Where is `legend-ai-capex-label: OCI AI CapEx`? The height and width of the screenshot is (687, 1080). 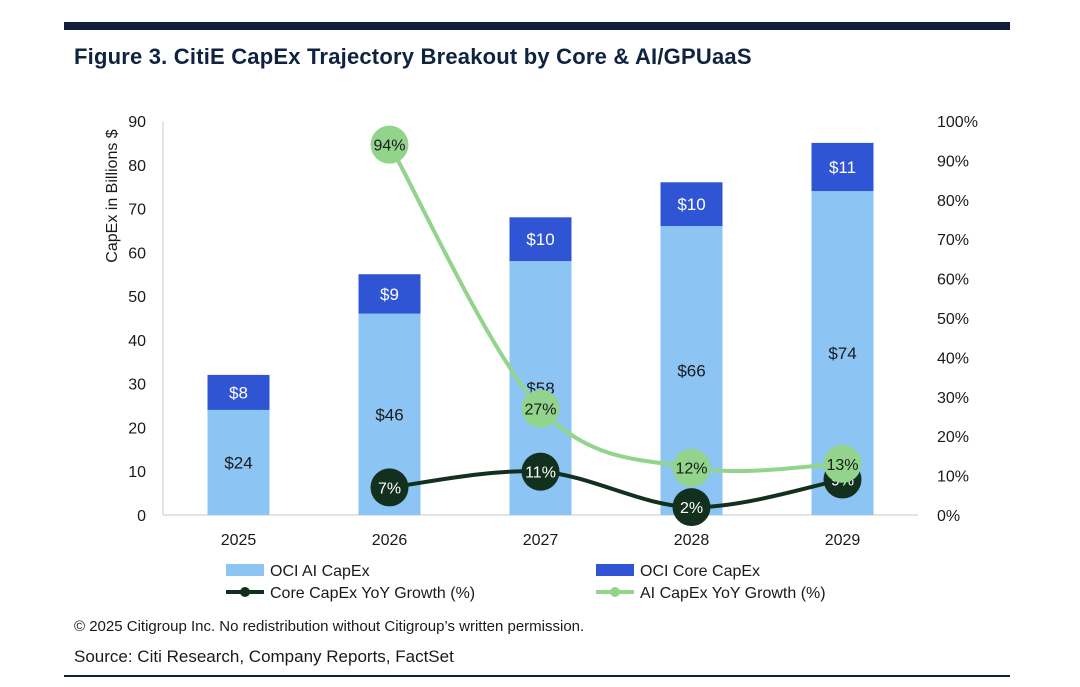
legend-ai-capex-label: OCI AI CapEx is located at coordinates (320, 571).